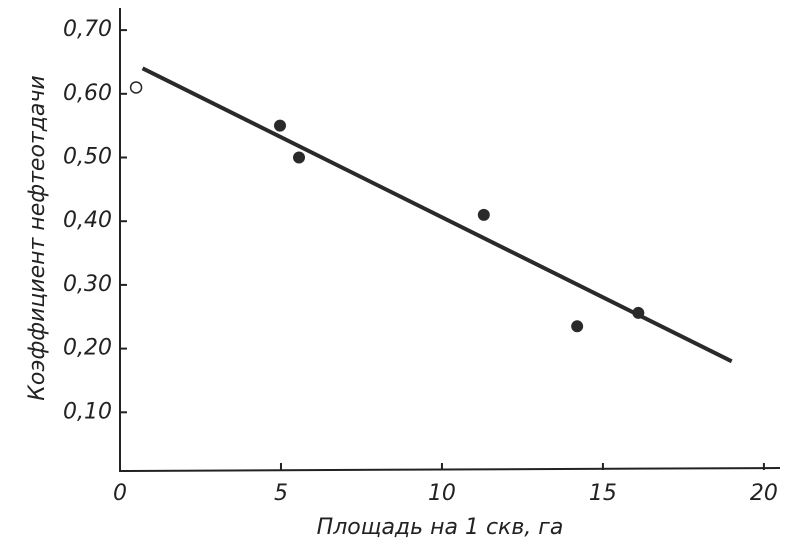 The height and width of the screenshot is (556, 791). Describe the element at coordinates (87, 220) in the screenshot. I see `y-tick-label: 0,40` at that location.